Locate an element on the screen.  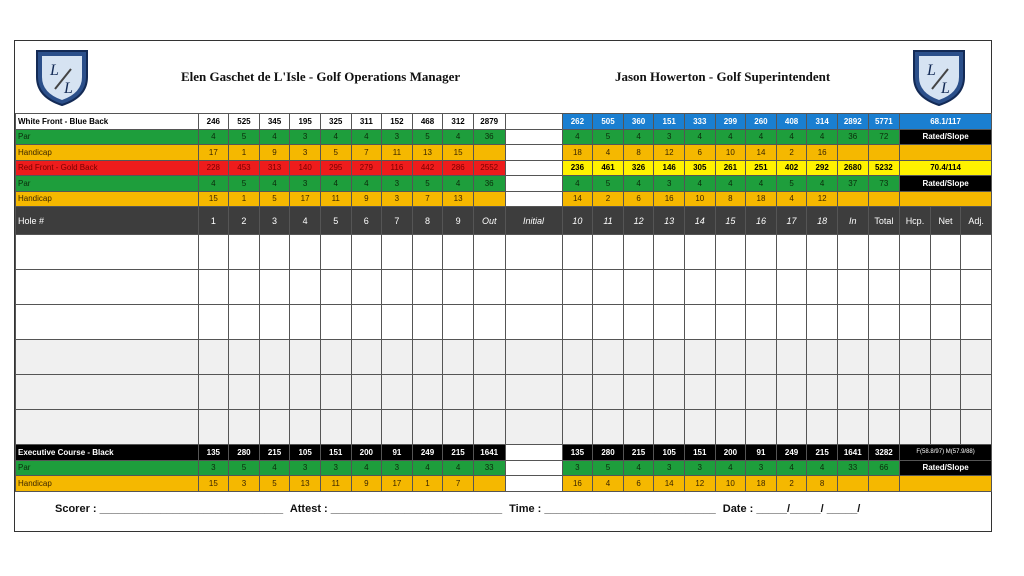
attest-field: Attest : ____________________________ is located at coordinates (396, 509).